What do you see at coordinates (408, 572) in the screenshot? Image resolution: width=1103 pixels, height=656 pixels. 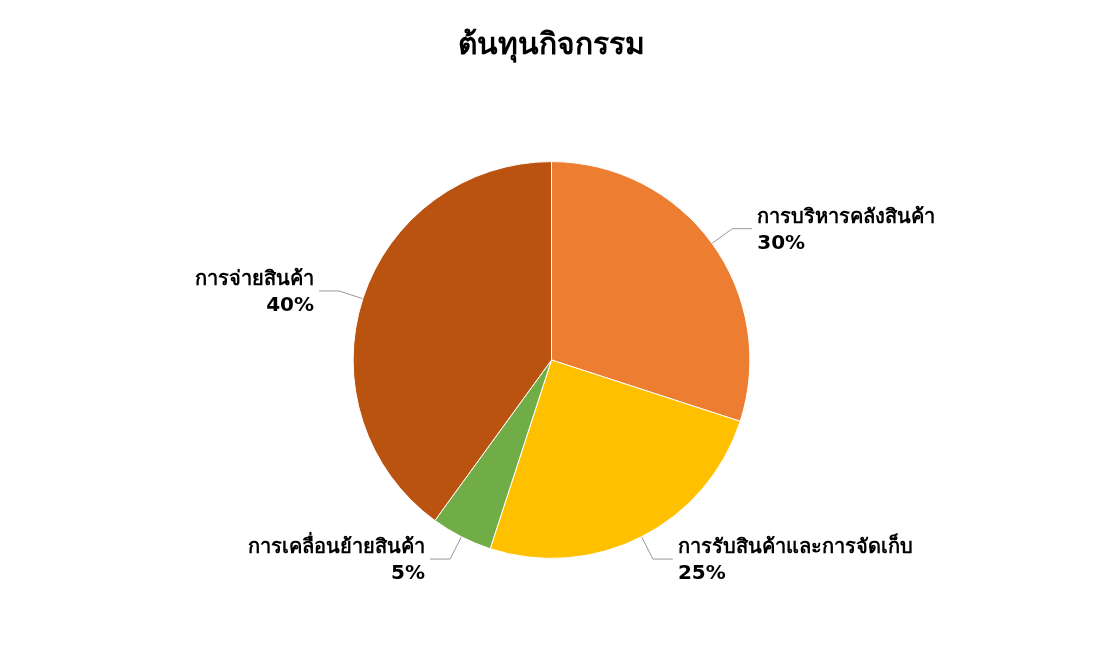 I see `data-label: 5%` at bounding box center [408, 572].